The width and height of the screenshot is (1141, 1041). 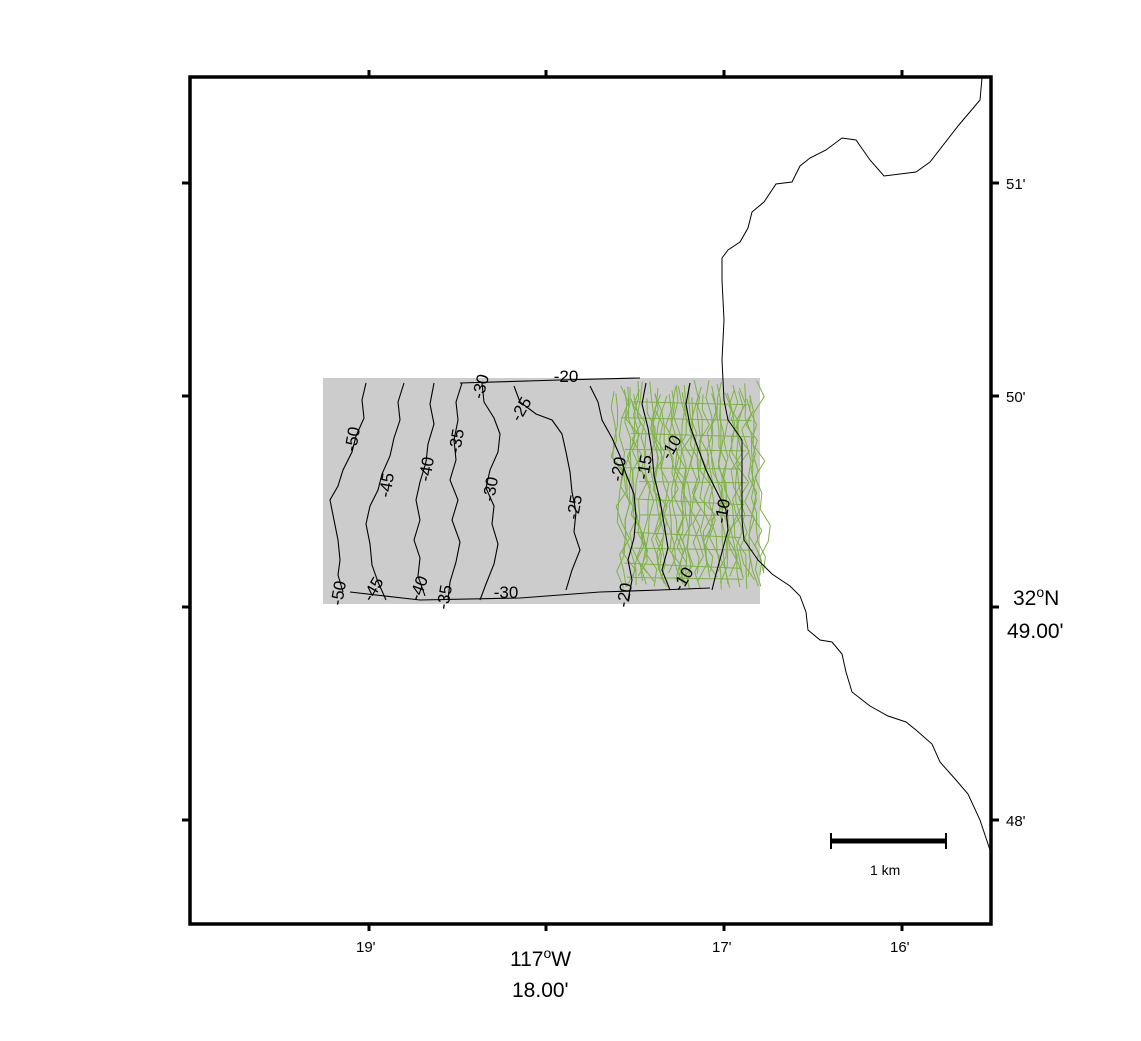 What do you see at coordinates (722, 947) in the screenshot?
I see `x-tick-label: 17'` at bounding box center [722, 947].